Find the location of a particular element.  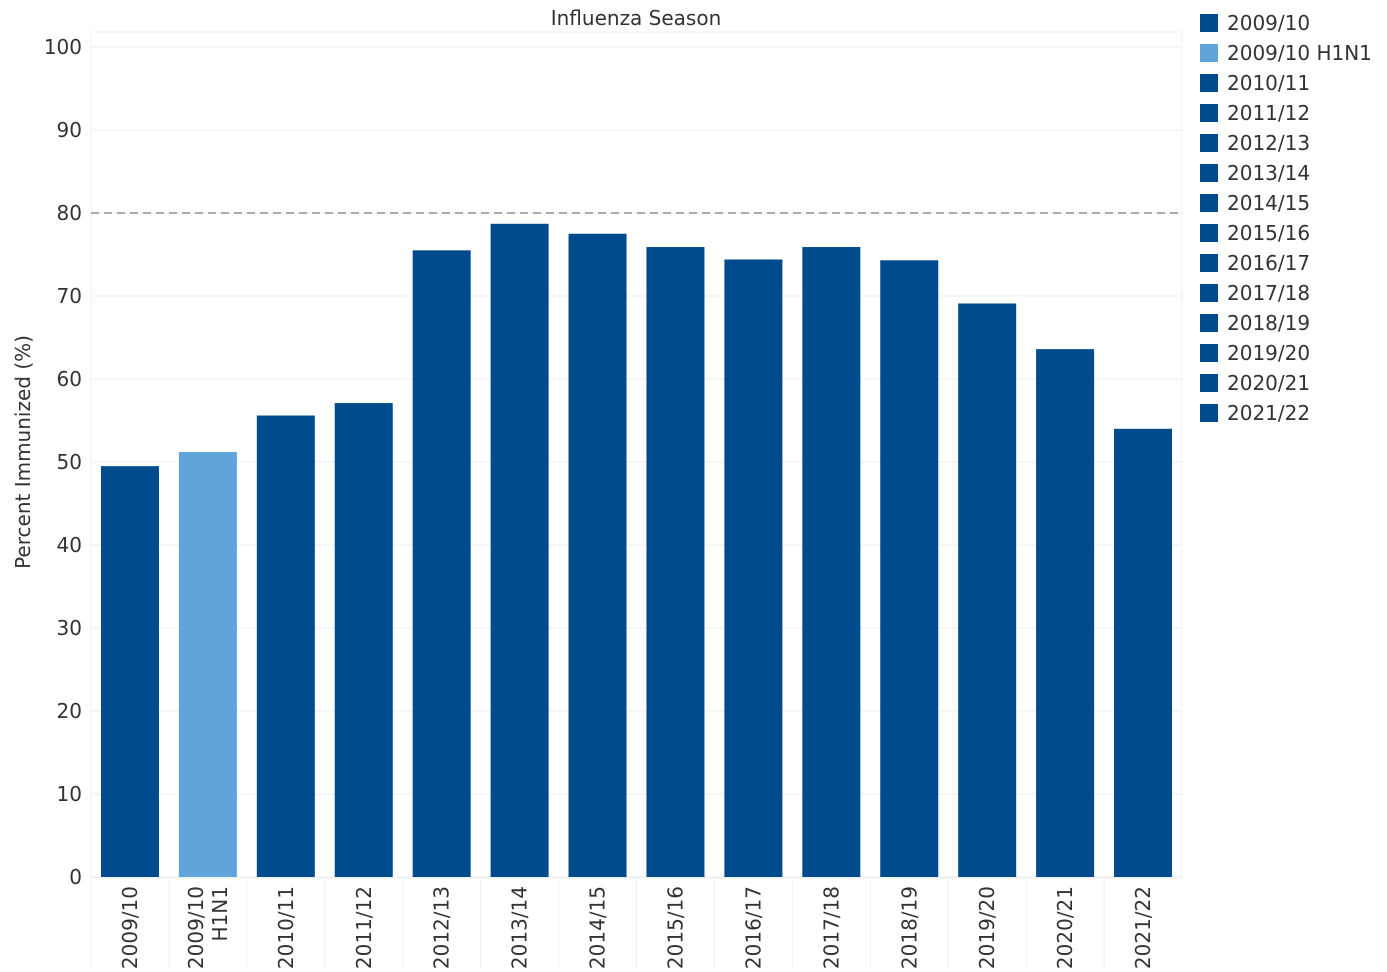

legend-label: 2019/20 is located at coordinates (1269, 353).